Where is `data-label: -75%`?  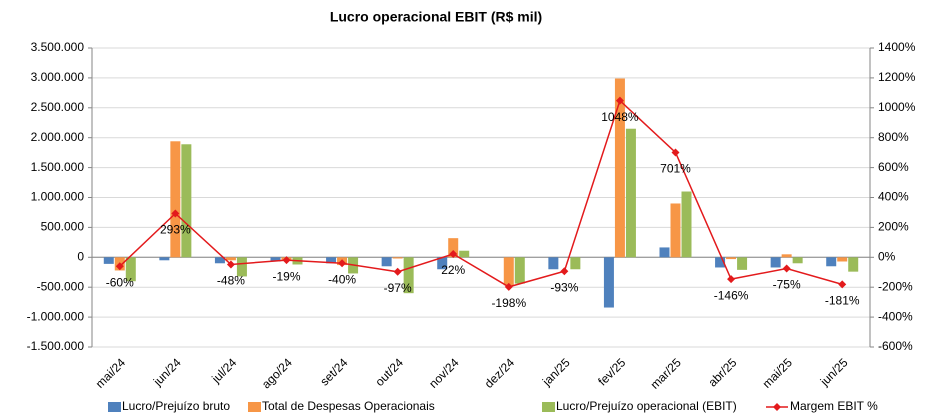
data-label: -75% is located at coordinates (787, 285).